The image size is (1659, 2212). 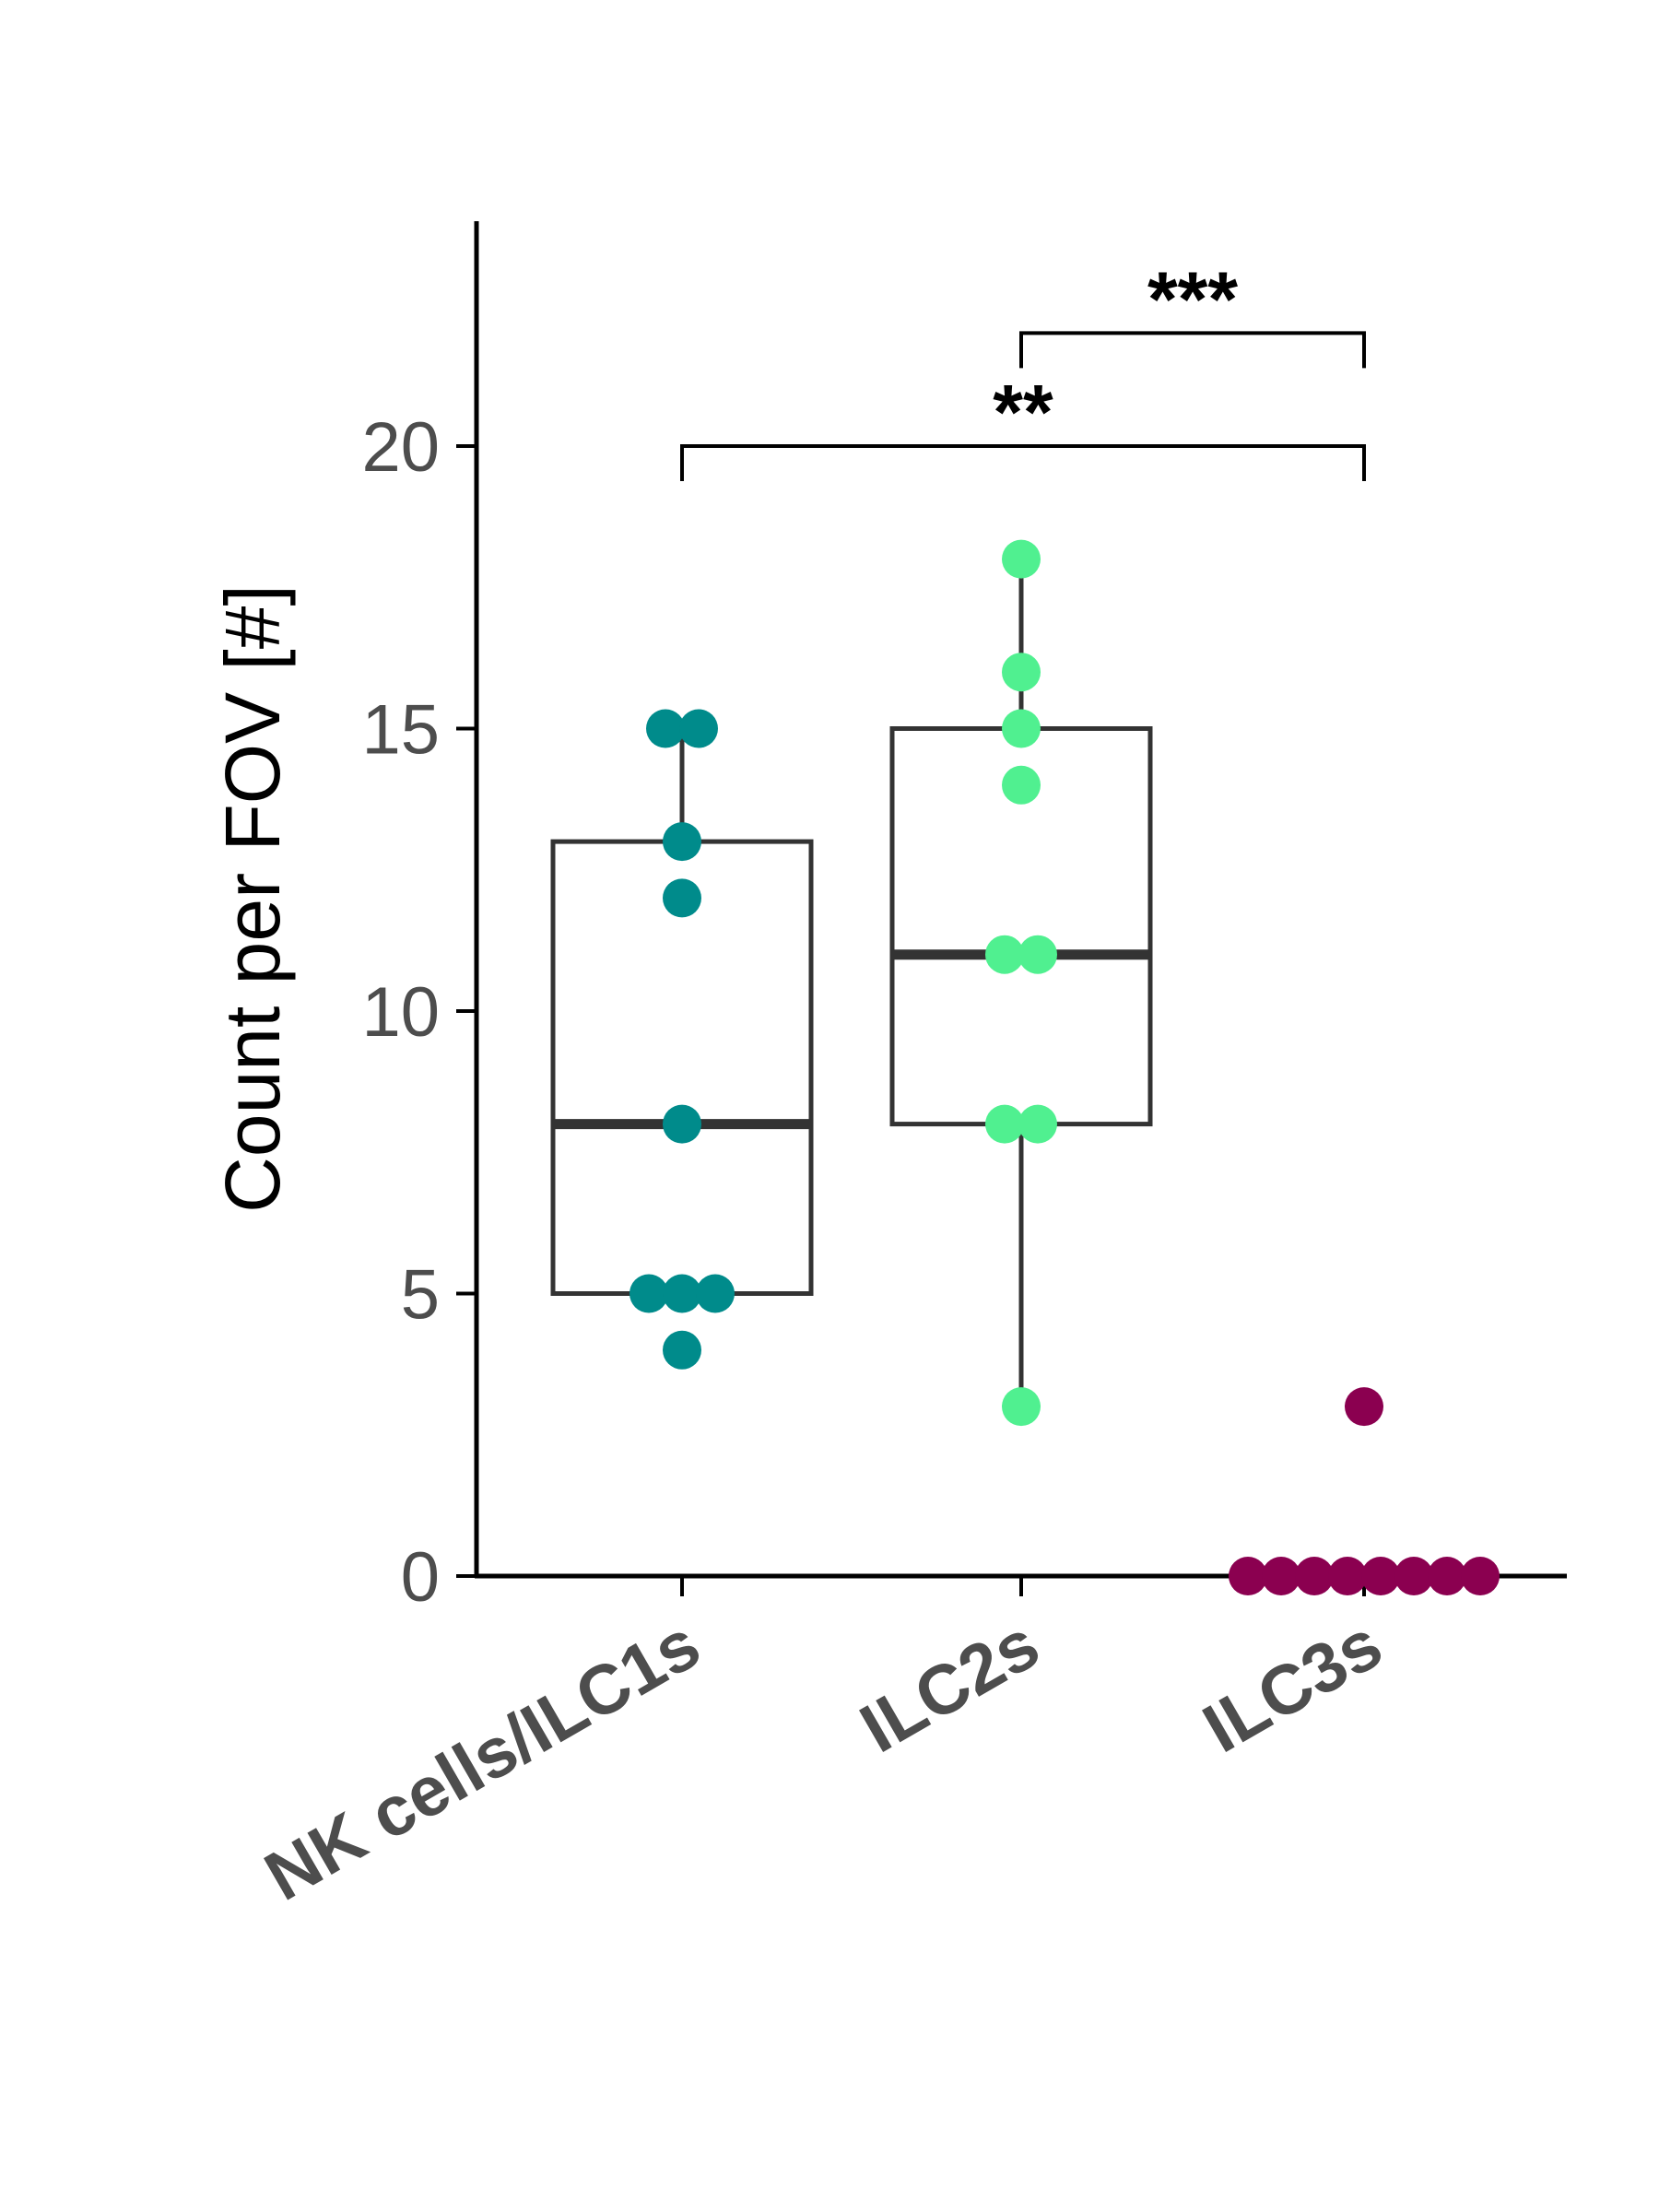 What do you see at coordinates (1293, 1686) in the screenshot?
I see `category-label: ILC3s` at bounding box center [1293, 1686].